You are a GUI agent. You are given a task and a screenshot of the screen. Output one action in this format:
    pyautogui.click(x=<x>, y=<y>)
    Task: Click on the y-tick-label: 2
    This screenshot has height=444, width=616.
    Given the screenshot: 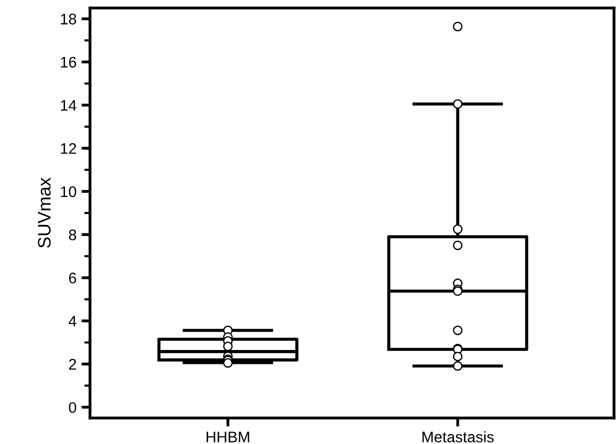 What is the action you would take?
    pyautogui.click(x=72, y=364)
    